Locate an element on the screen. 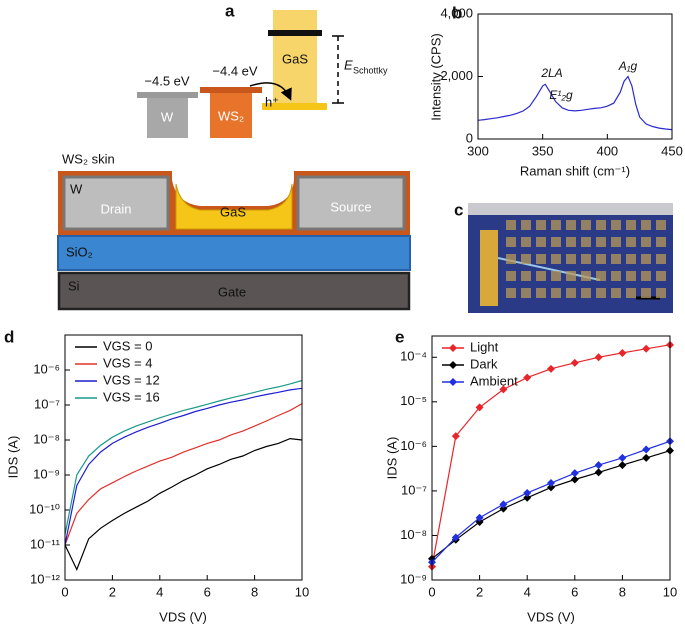 The image size is (685, 631). ws2-label: WS₂ is located at coordinates (231, 115).